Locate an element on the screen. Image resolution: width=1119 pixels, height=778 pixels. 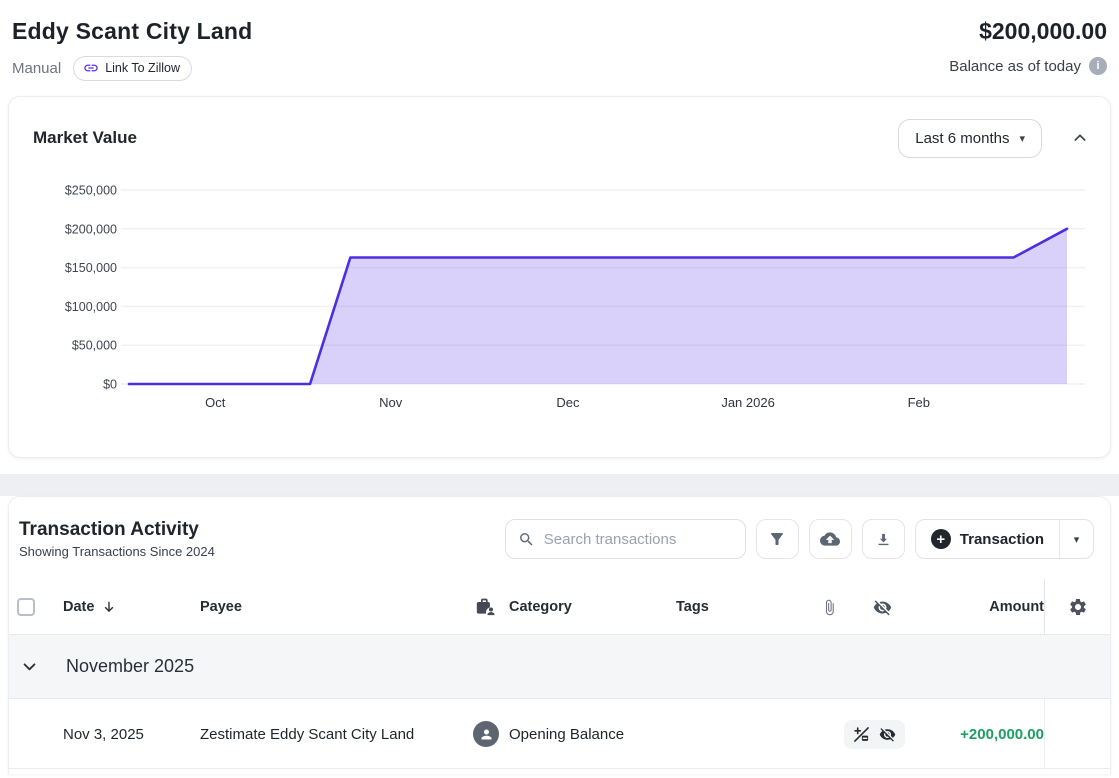
search-transactions-box is located at coordinates (625, 539).